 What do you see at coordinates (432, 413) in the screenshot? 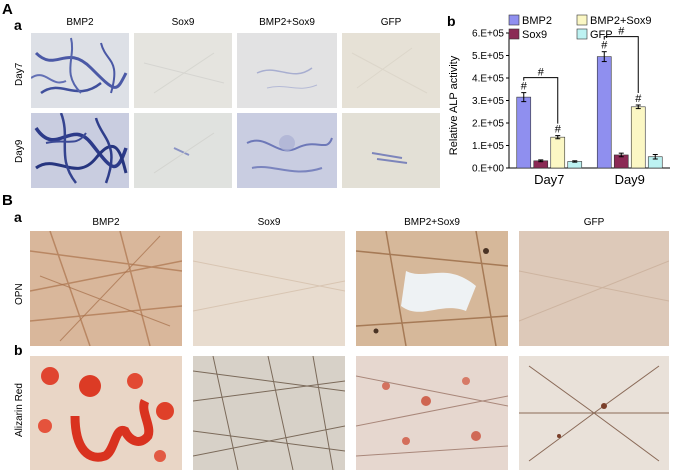
I see `micrograph-B-alizarin-bmp2sox9` at bounding box center [432, 413].